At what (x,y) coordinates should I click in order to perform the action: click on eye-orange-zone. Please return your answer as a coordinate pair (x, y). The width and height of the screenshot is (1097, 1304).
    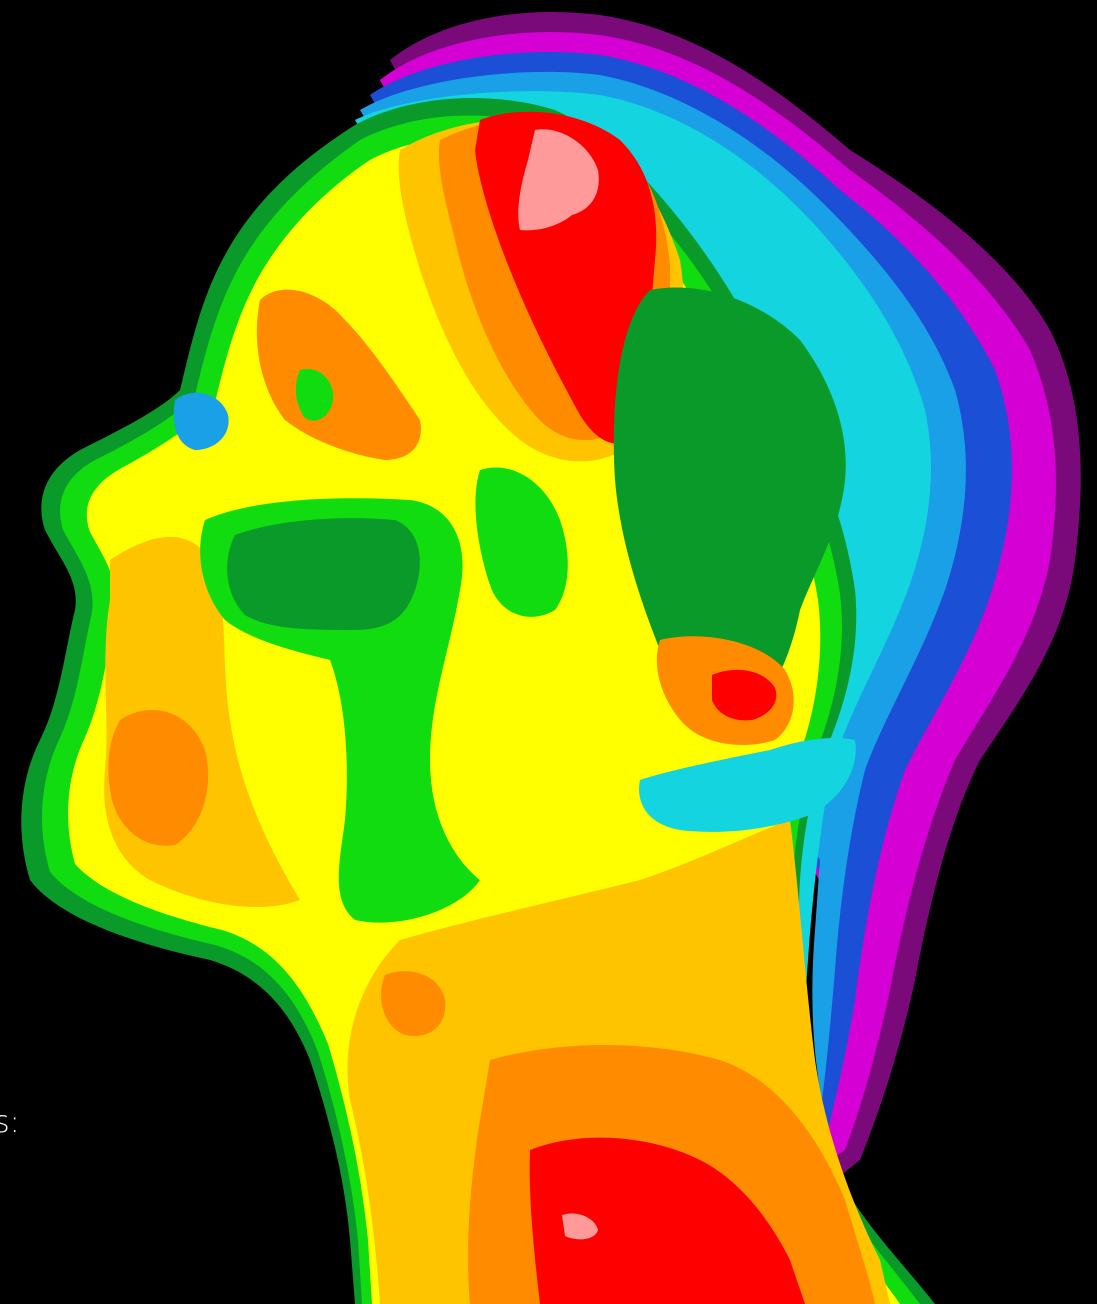
    Looking at the image, I should click on (338, 374).